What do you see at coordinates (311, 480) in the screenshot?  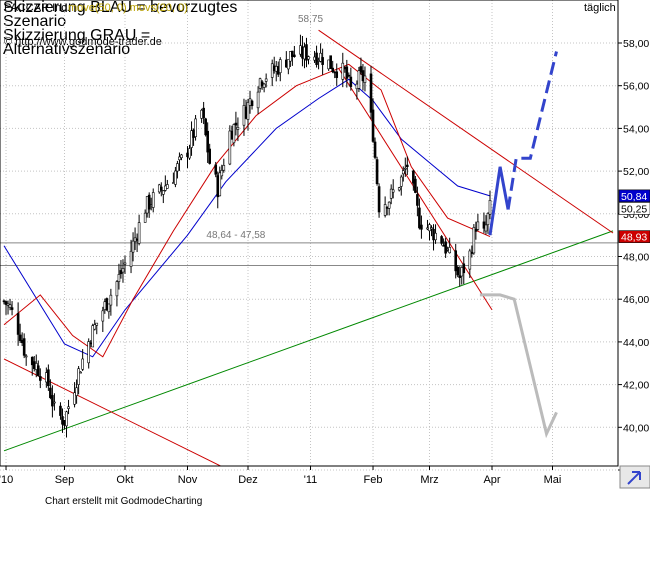 I see `x-tick-label: '11` at bounding box center [311, 480].